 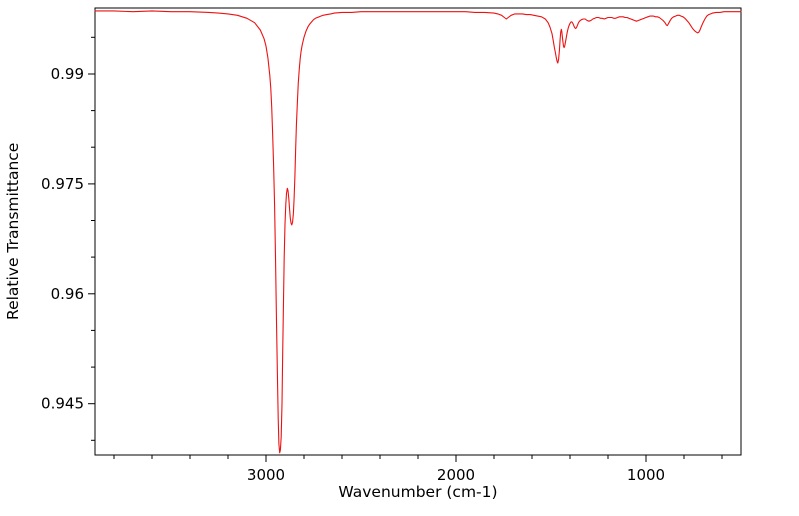 I want to click on y-tick-label: 0.945, so click(x=62, y=404).